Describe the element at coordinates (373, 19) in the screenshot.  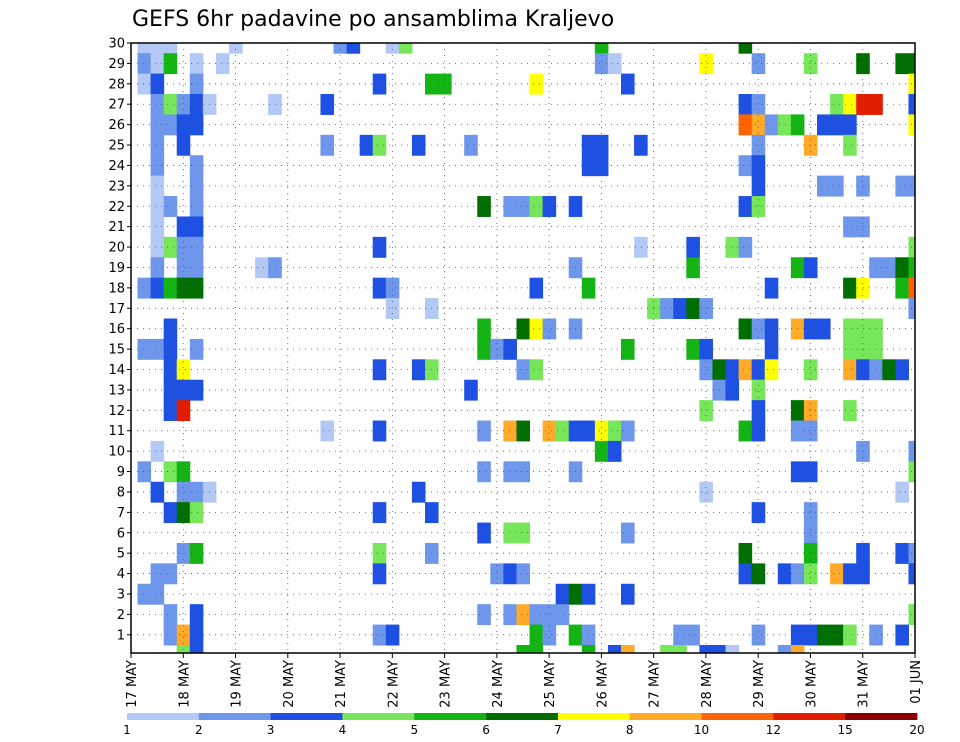
I see `chart-title: GEFS 6hr padavine po ansamblima Kraljevo` at that location.